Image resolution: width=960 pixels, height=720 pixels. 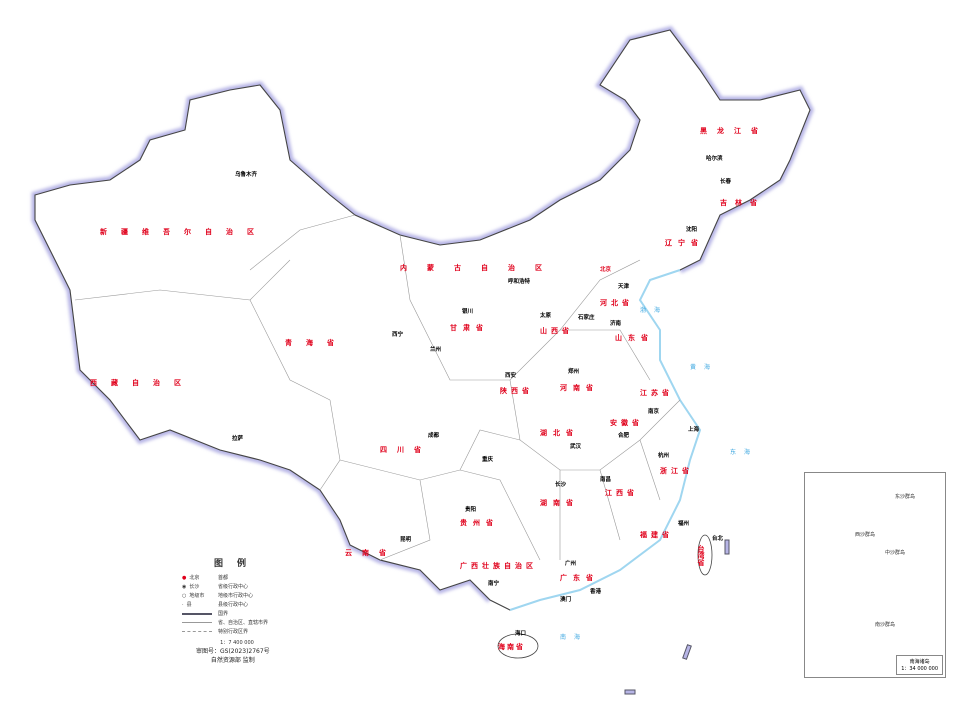 I want to click on legend-sample: 地级市, so click(x=197, y=596).